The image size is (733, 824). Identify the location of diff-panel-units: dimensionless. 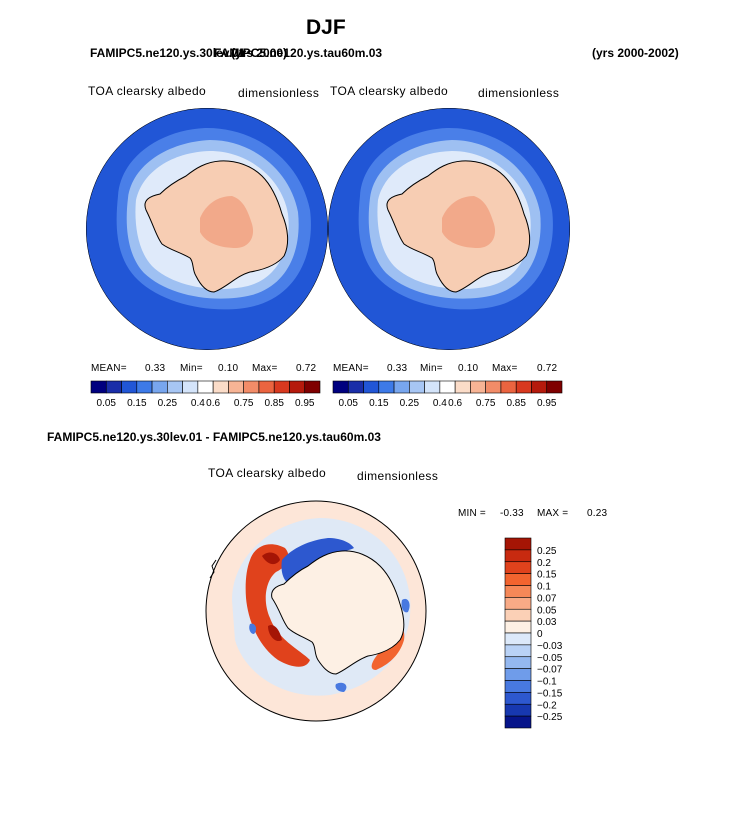
(398, 476).